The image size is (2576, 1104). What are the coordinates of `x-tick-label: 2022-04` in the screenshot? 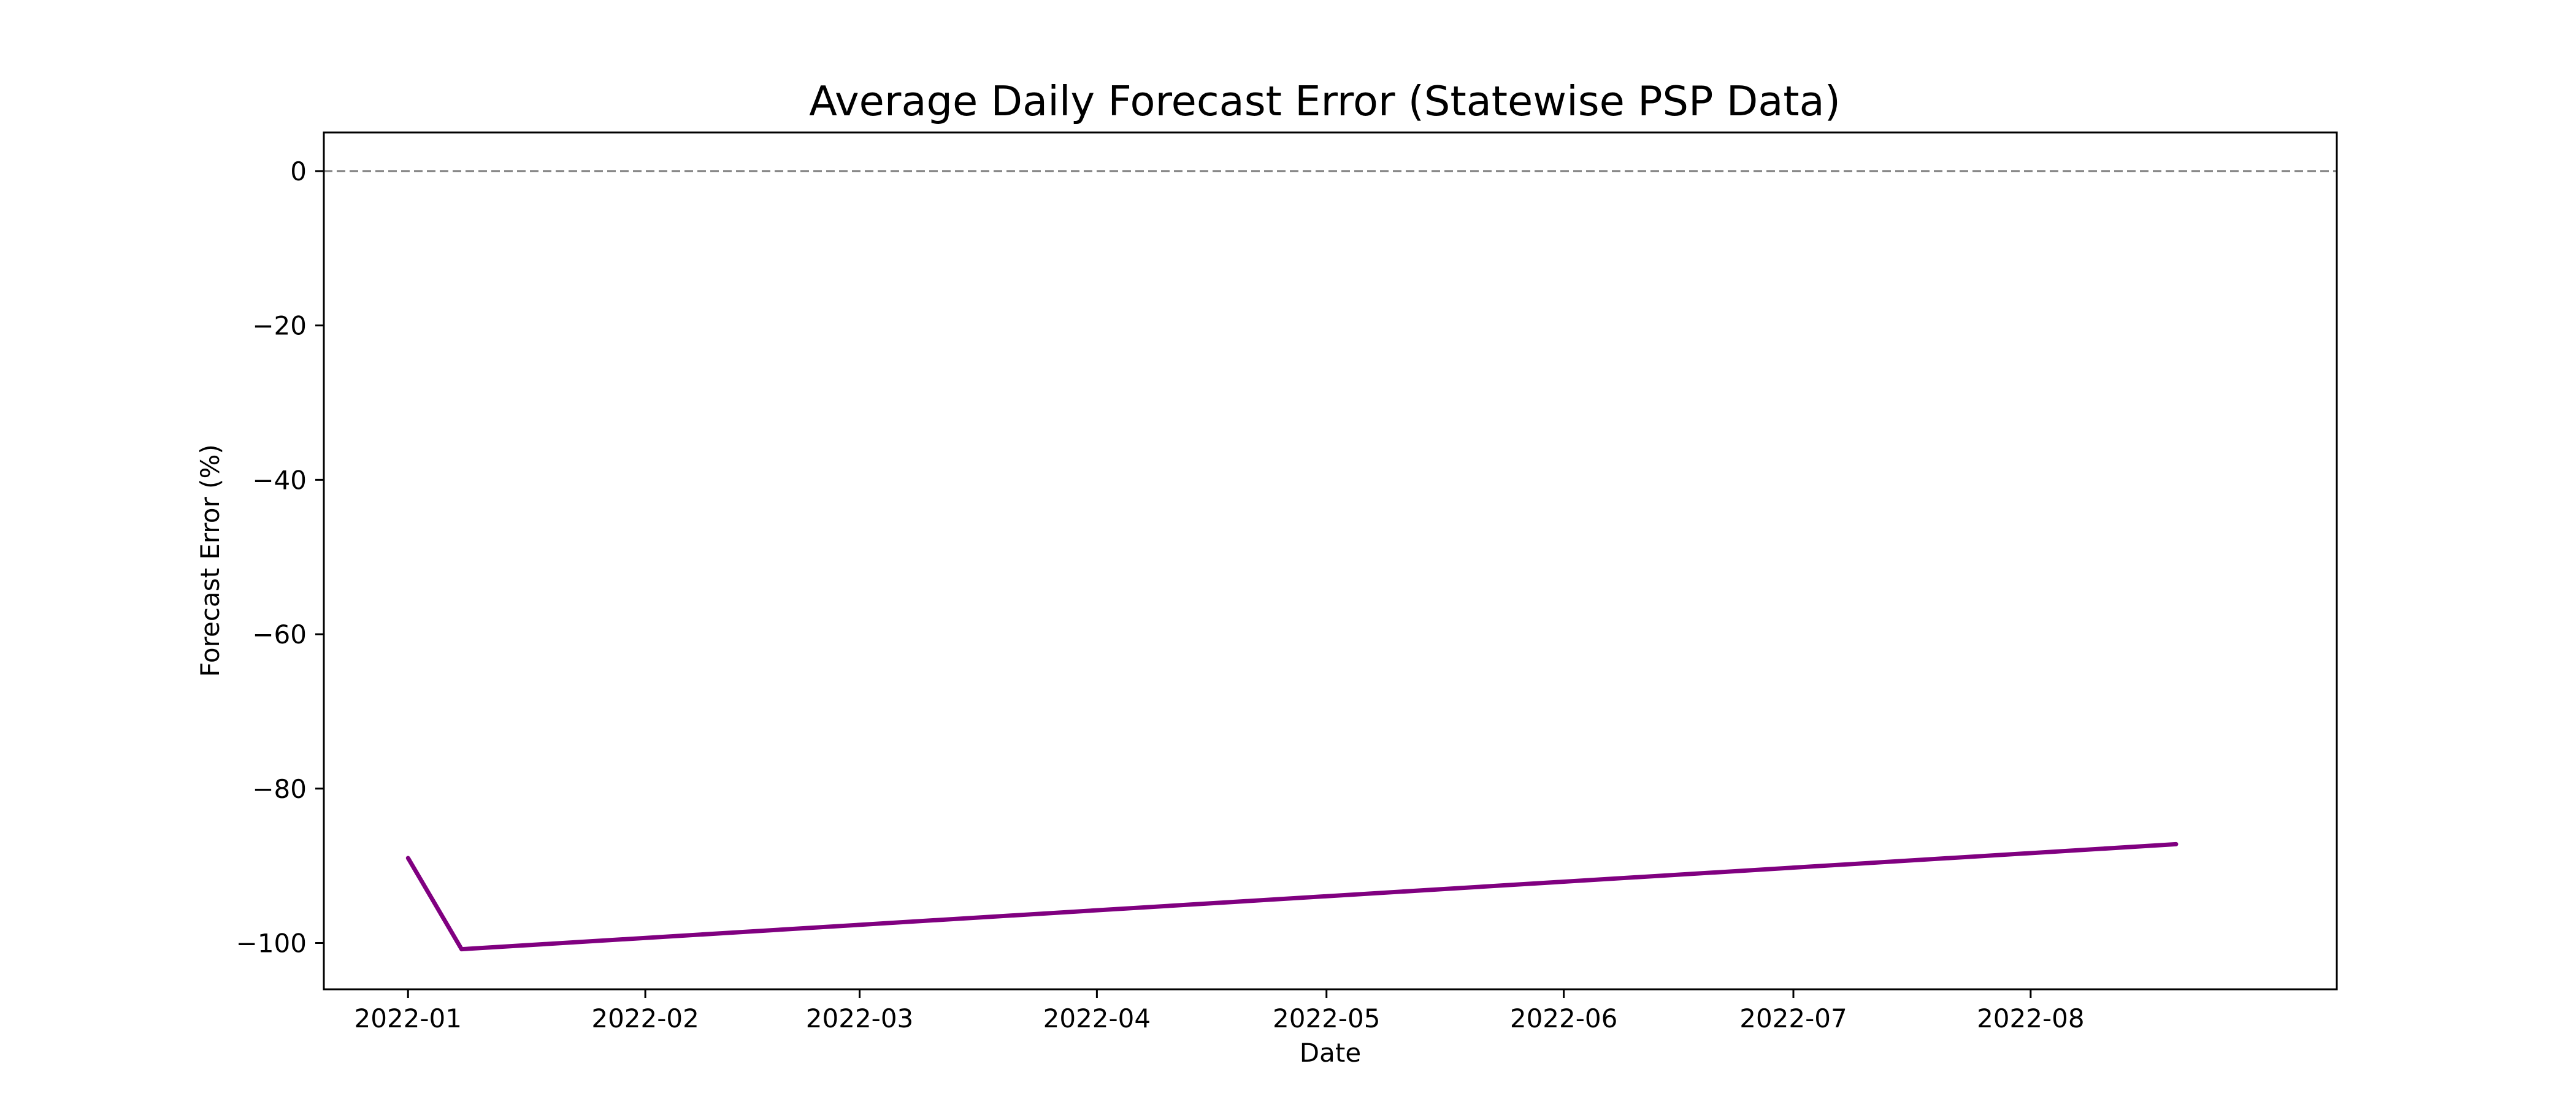 It's located at (1097, 1018).